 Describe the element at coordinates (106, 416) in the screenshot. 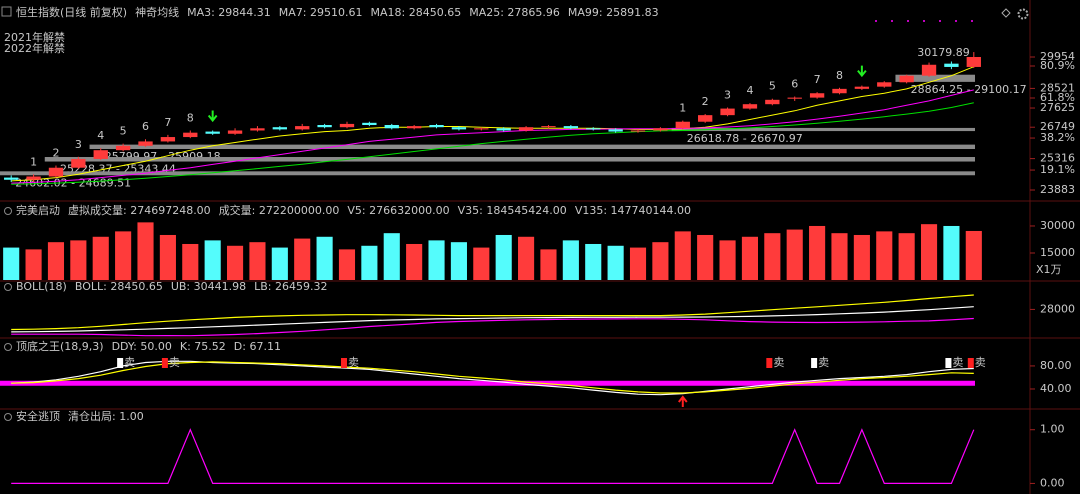

I see `legend-entry: 清仓出局: 1.00` at that location.